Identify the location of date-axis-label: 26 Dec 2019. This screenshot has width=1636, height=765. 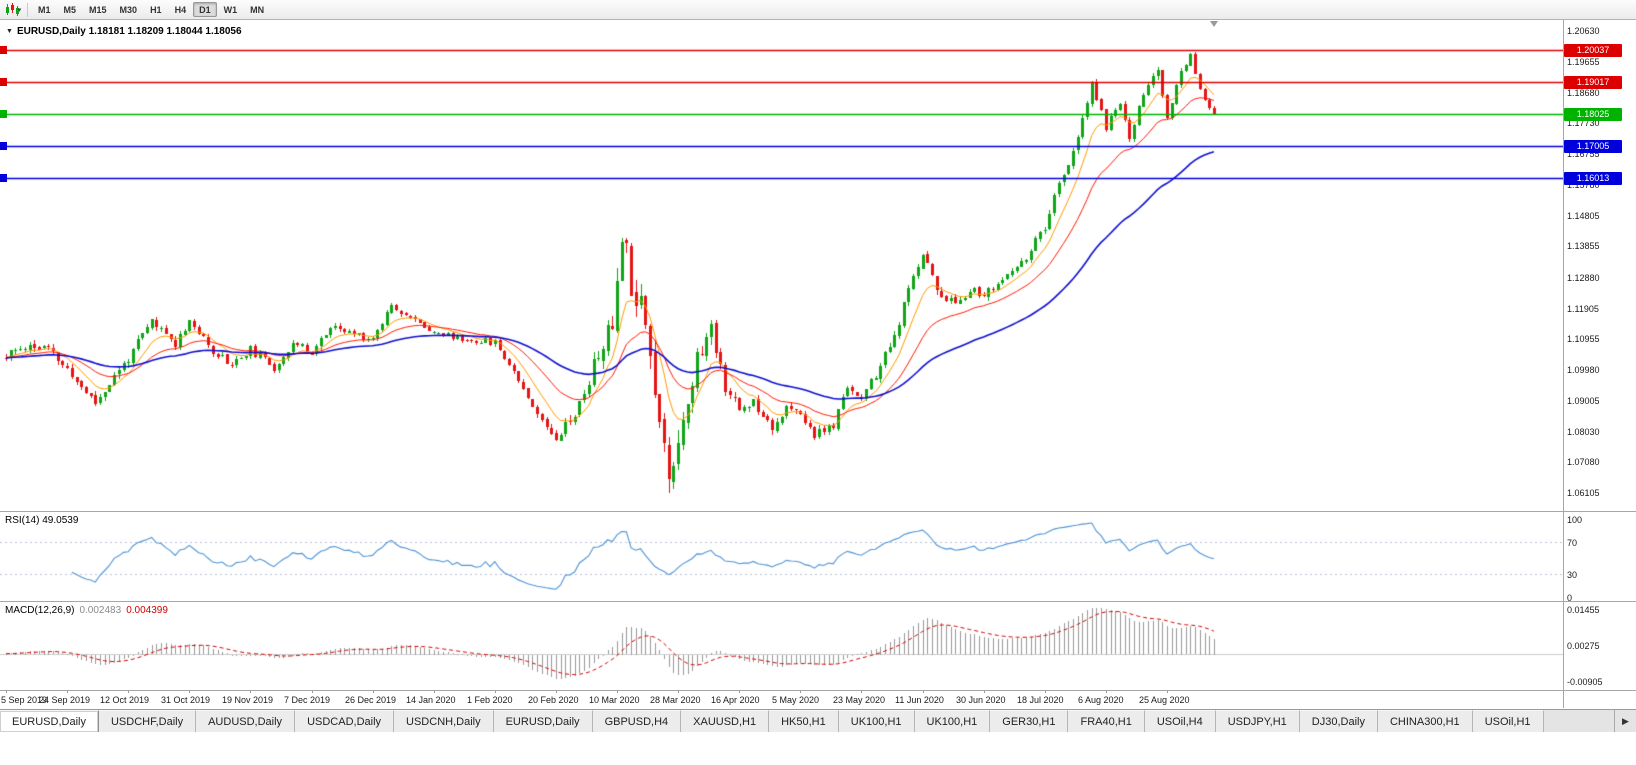
(371, 700).